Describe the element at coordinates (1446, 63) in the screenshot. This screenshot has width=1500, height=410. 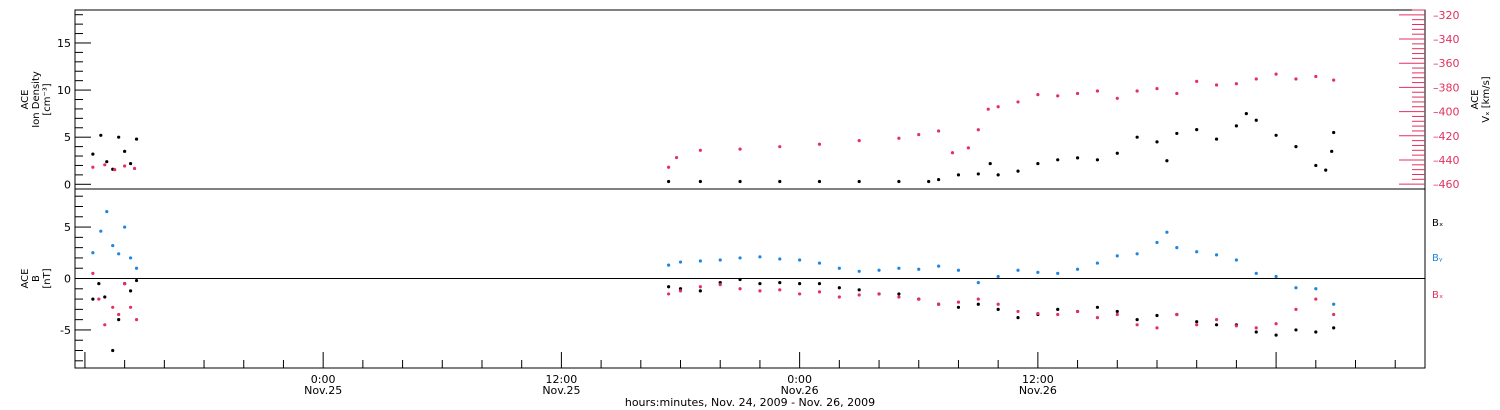
I see `right-tick-label: –360` at that location.